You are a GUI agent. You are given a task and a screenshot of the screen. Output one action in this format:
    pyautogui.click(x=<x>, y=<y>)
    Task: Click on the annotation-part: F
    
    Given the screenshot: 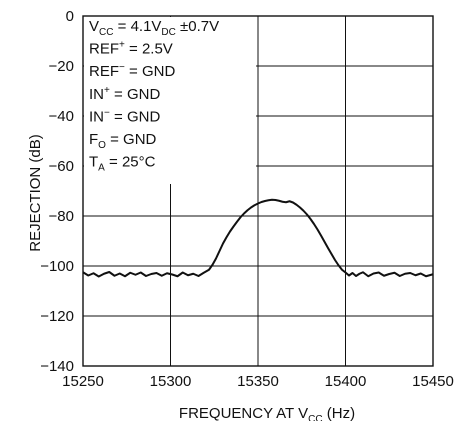 What is the action you would take?
    pyautogui.click(x=93, y=139)
    